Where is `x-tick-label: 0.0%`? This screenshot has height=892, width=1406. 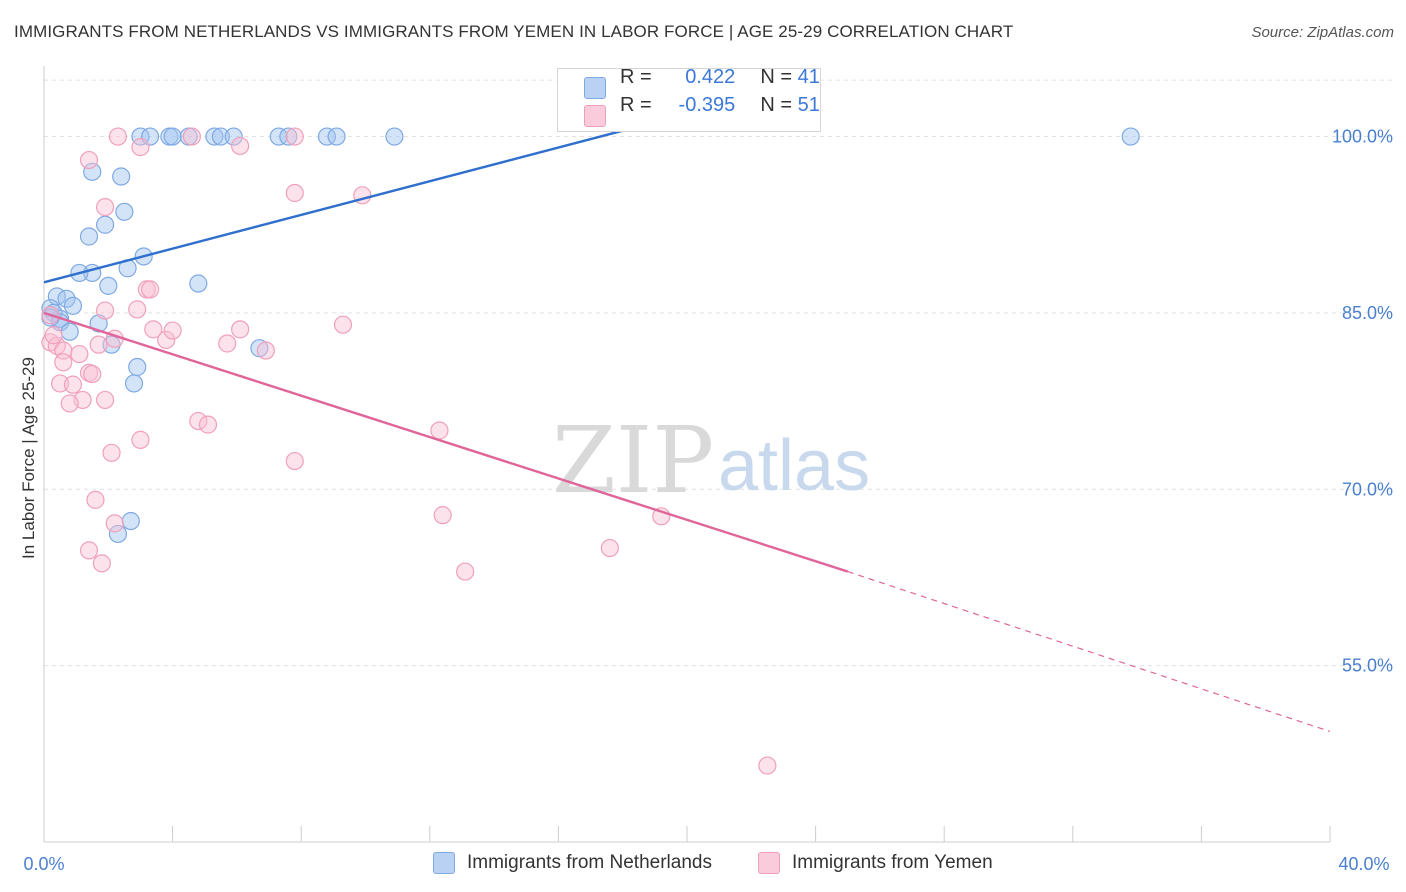
x-tick-label: 0.0% is located at coordinates (43, 864).